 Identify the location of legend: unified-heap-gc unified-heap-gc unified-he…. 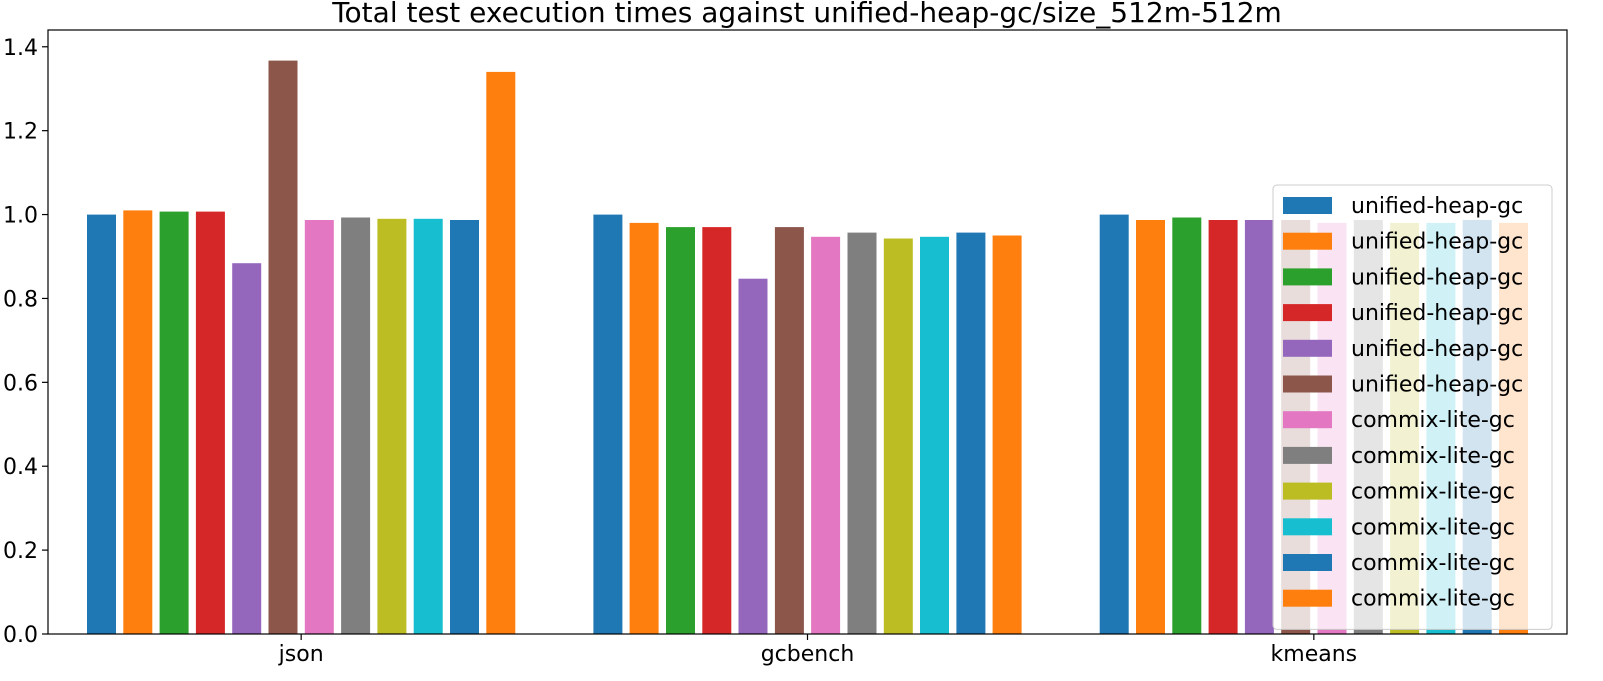
(1412, 407).